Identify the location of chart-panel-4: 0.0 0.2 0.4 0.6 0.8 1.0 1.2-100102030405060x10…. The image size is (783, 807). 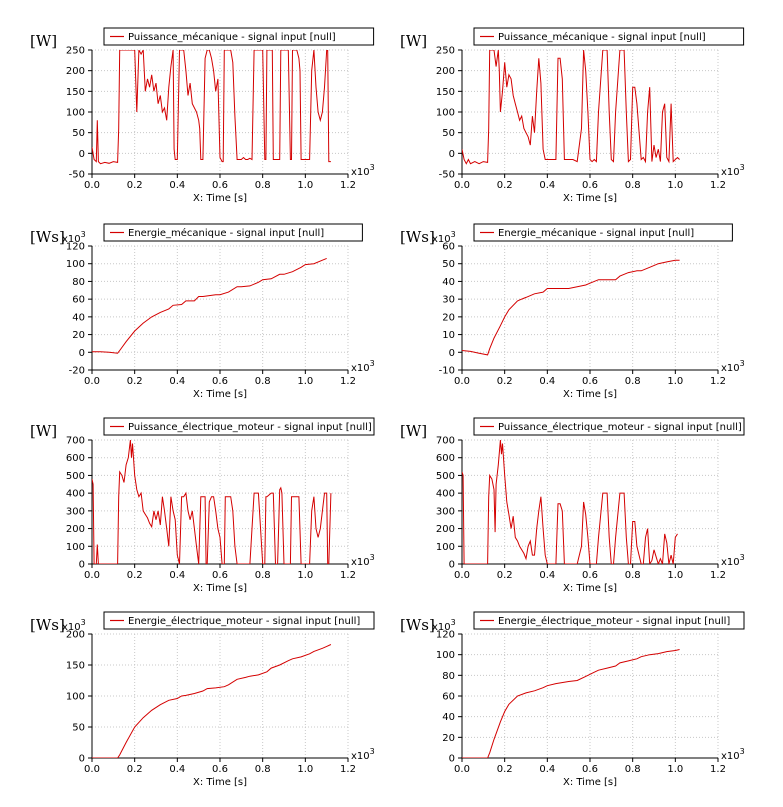
(572, 311).